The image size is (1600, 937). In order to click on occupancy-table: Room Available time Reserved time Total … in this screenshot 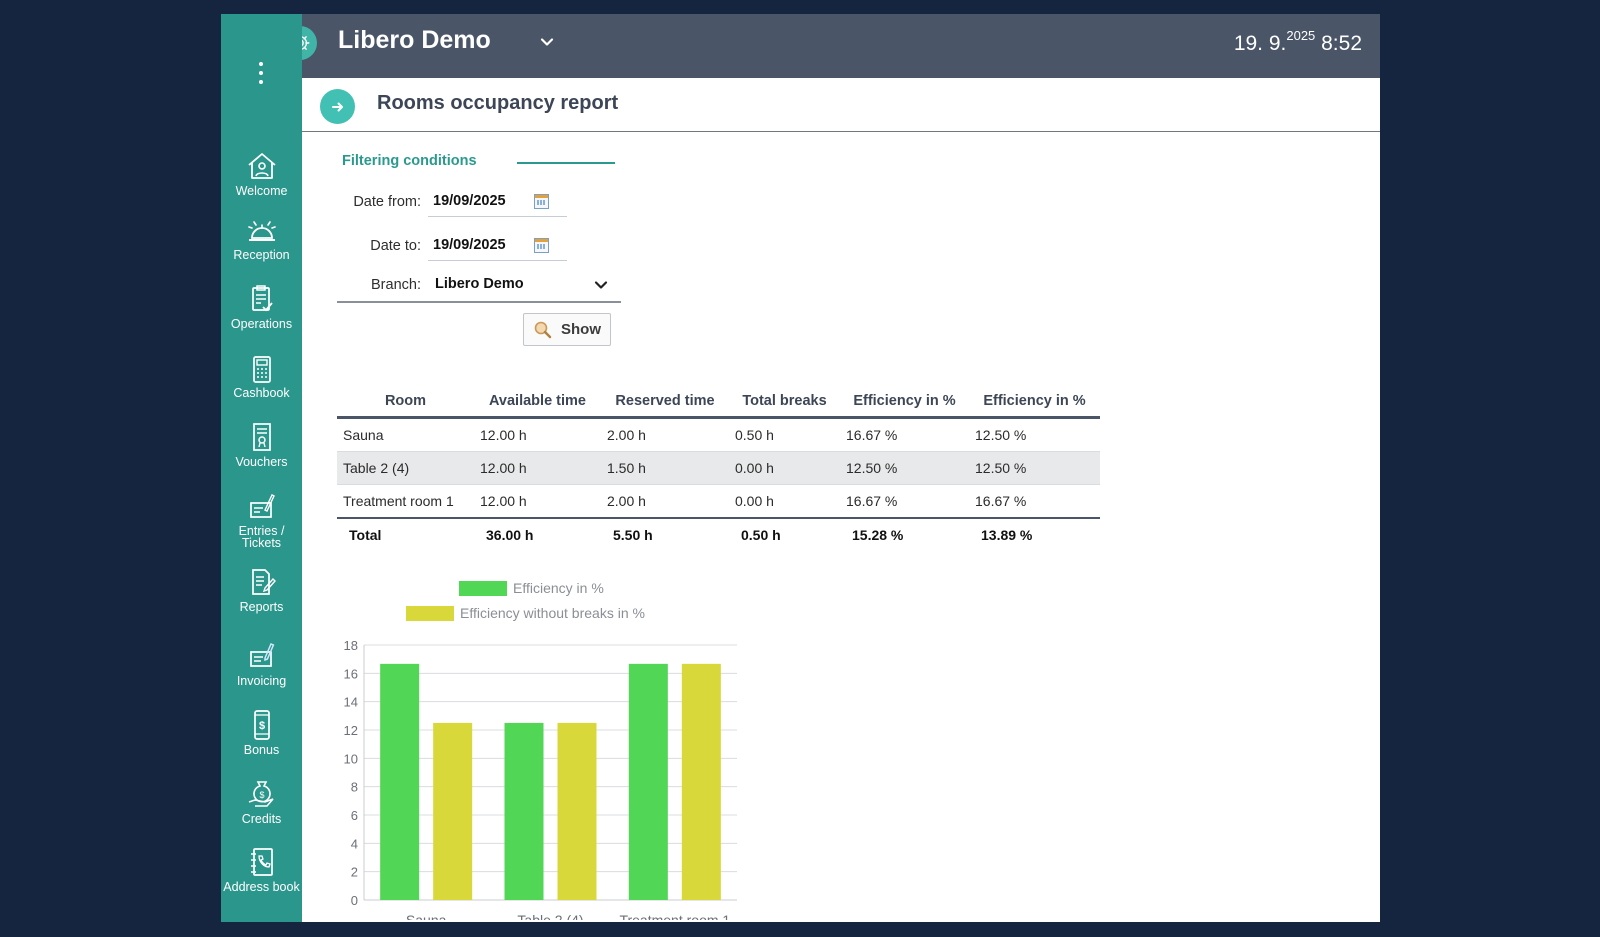, I will do `click(718, 468)`.